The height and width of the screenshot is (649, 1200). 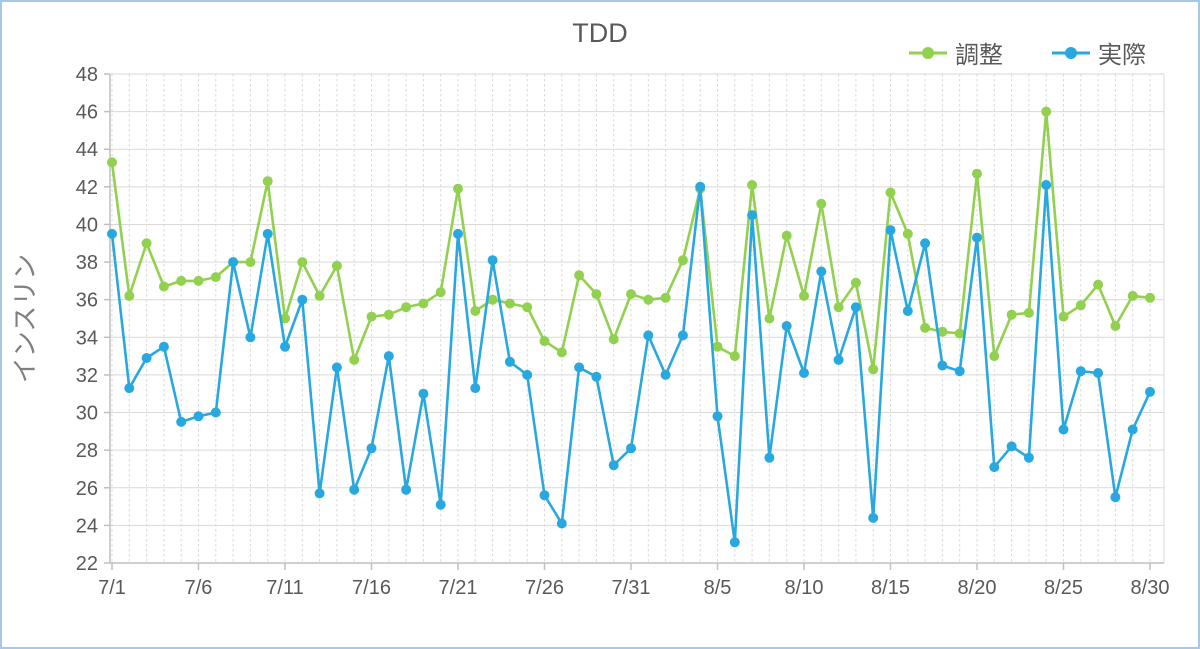 I want to click on legend-marker-actual-icon, so click(x=1071, y=52).